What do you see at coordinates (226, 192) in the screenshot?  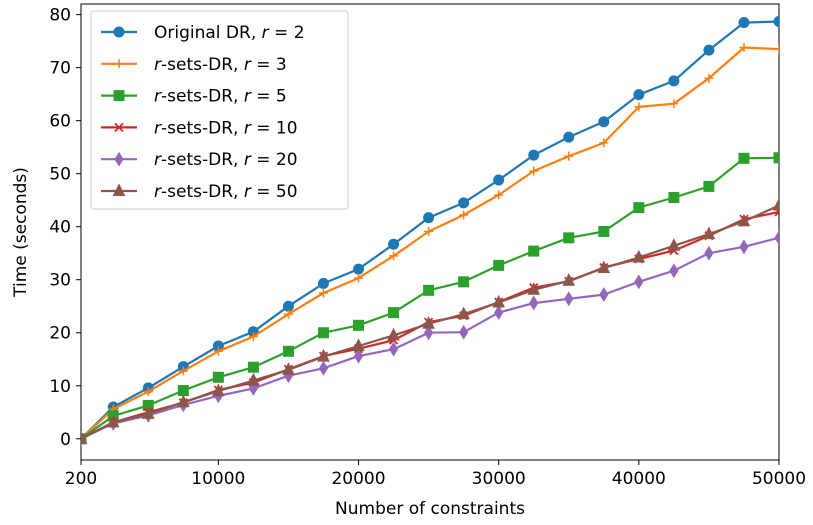 I see `legend-label: r-sets-DR, r = 50` at bounding box center [226, 192].